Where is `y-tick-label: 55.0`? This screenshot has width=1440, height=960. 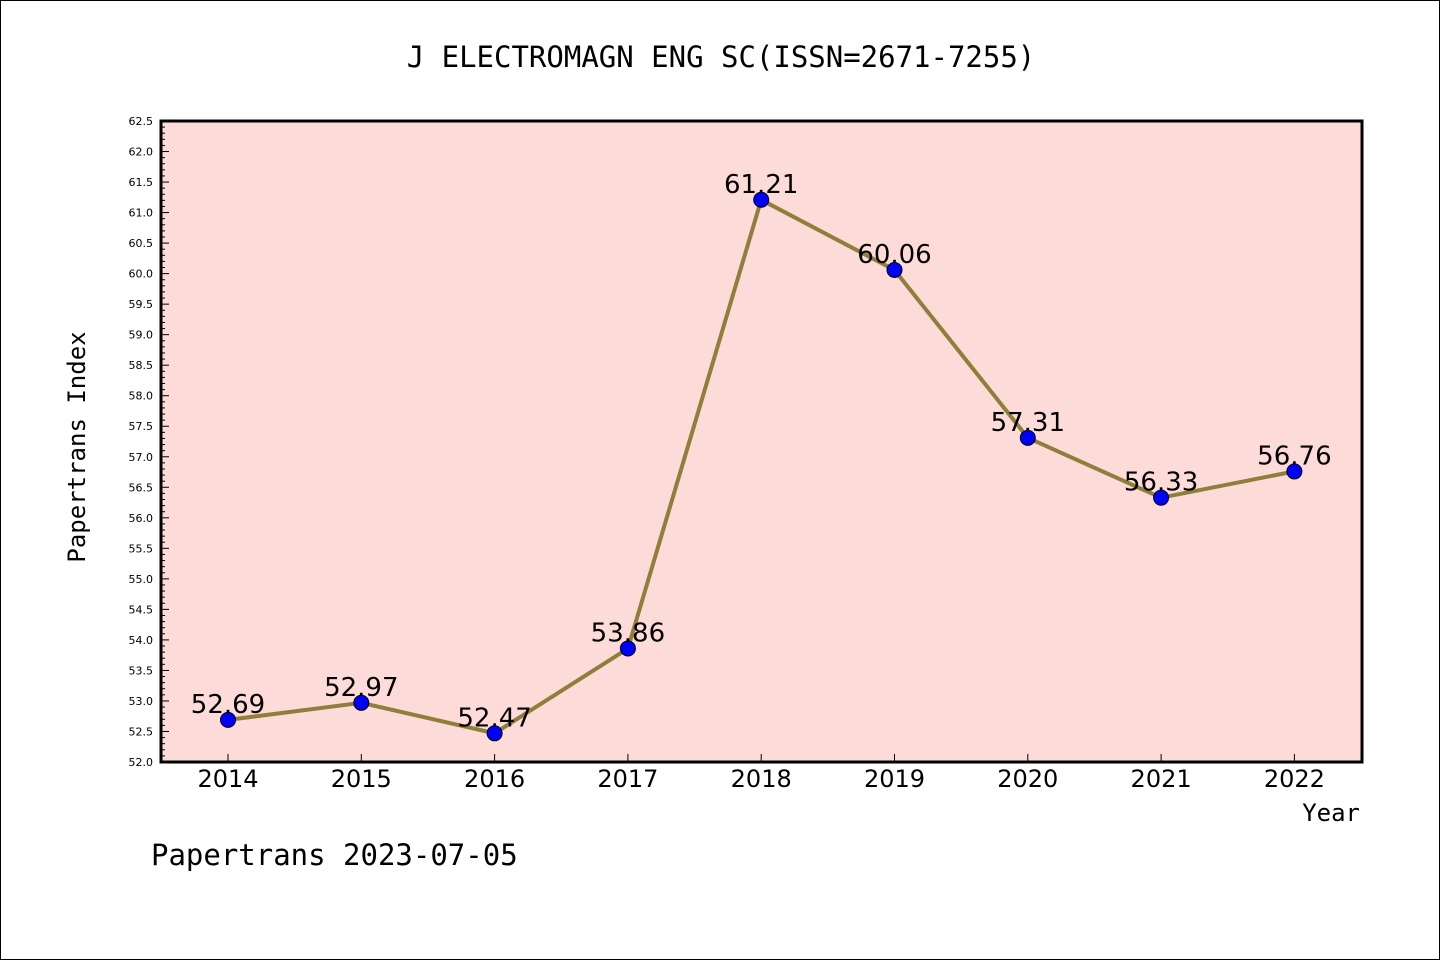 y-tick-label: 55.0 is located at coordinates (141, 579).